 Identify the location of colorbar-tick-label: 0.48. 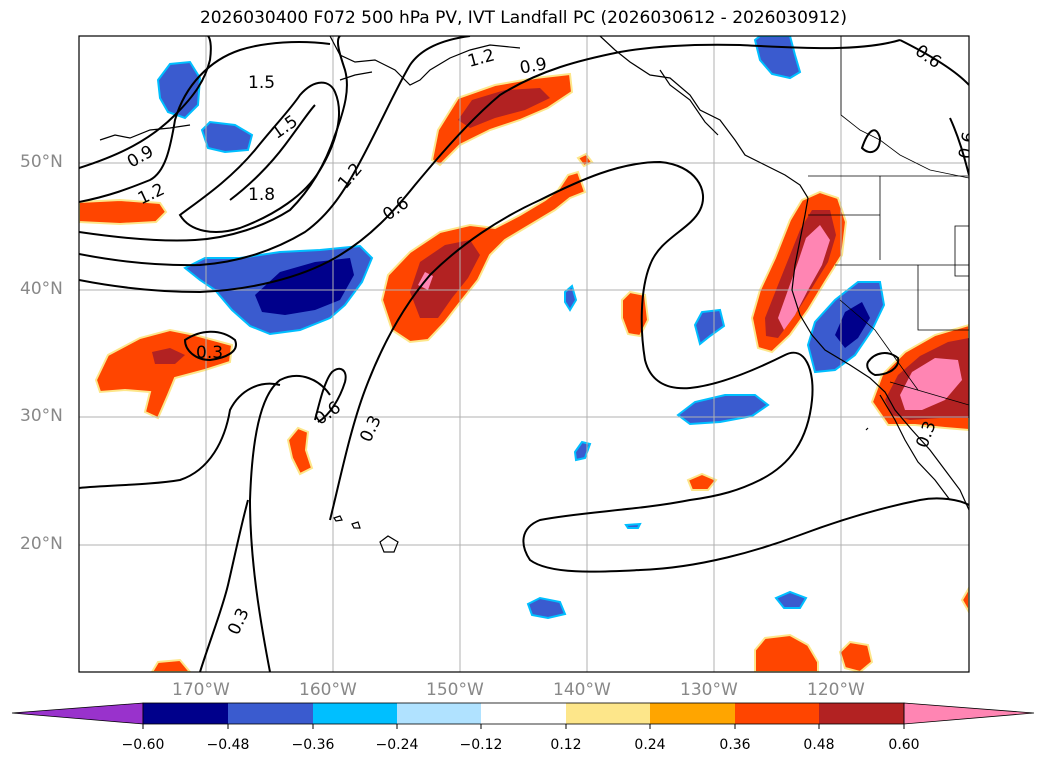
(819, 745).